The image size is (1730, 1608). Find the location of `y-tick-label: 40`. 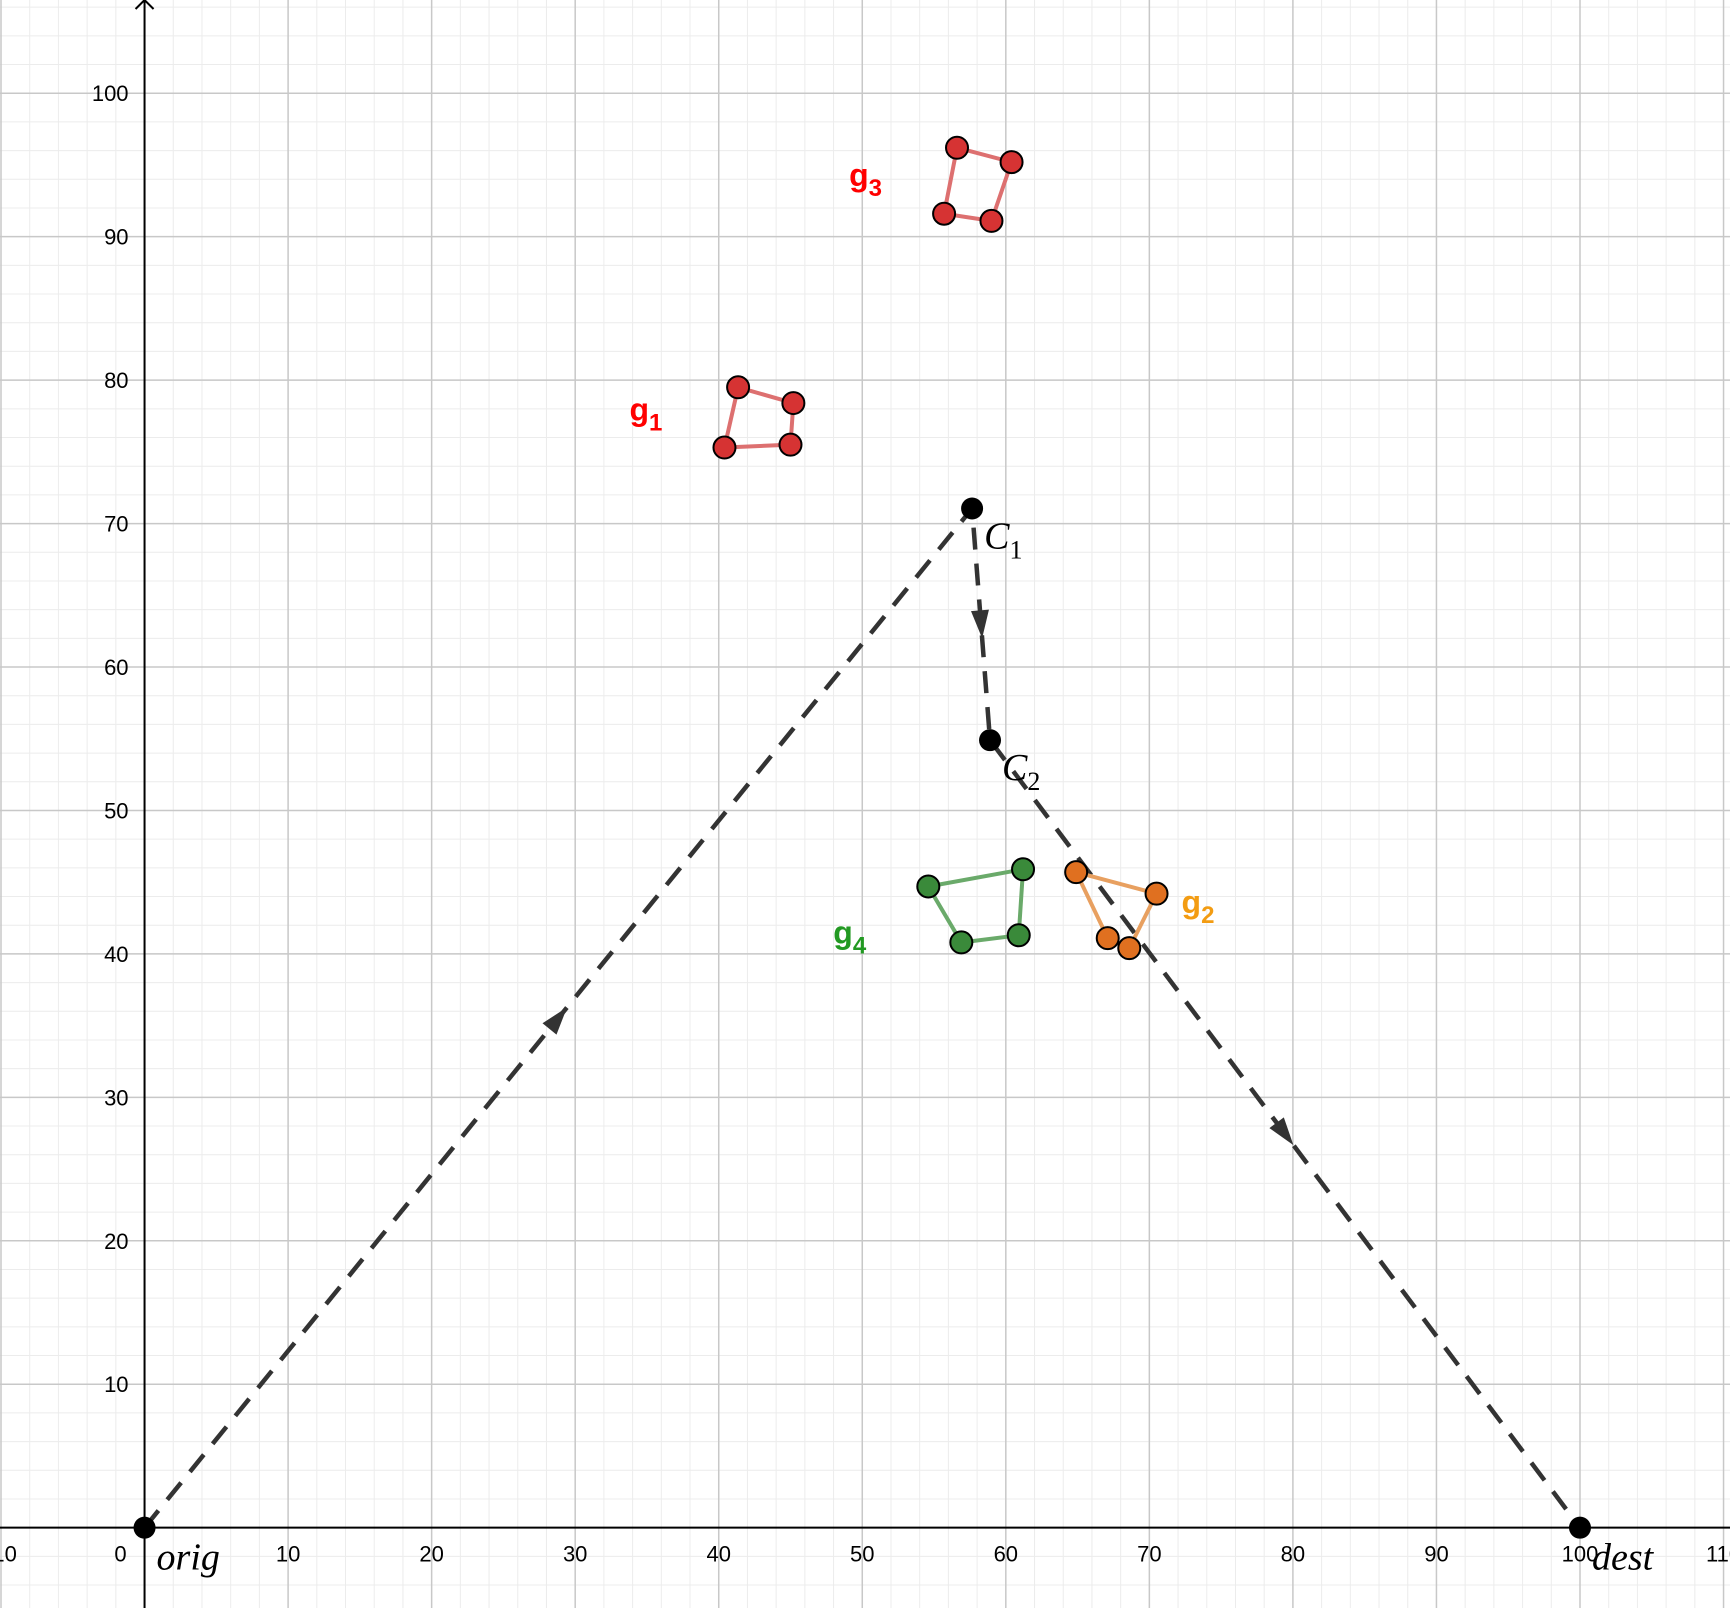

y-tick-label: 40 is located at coordinates (116, 954).